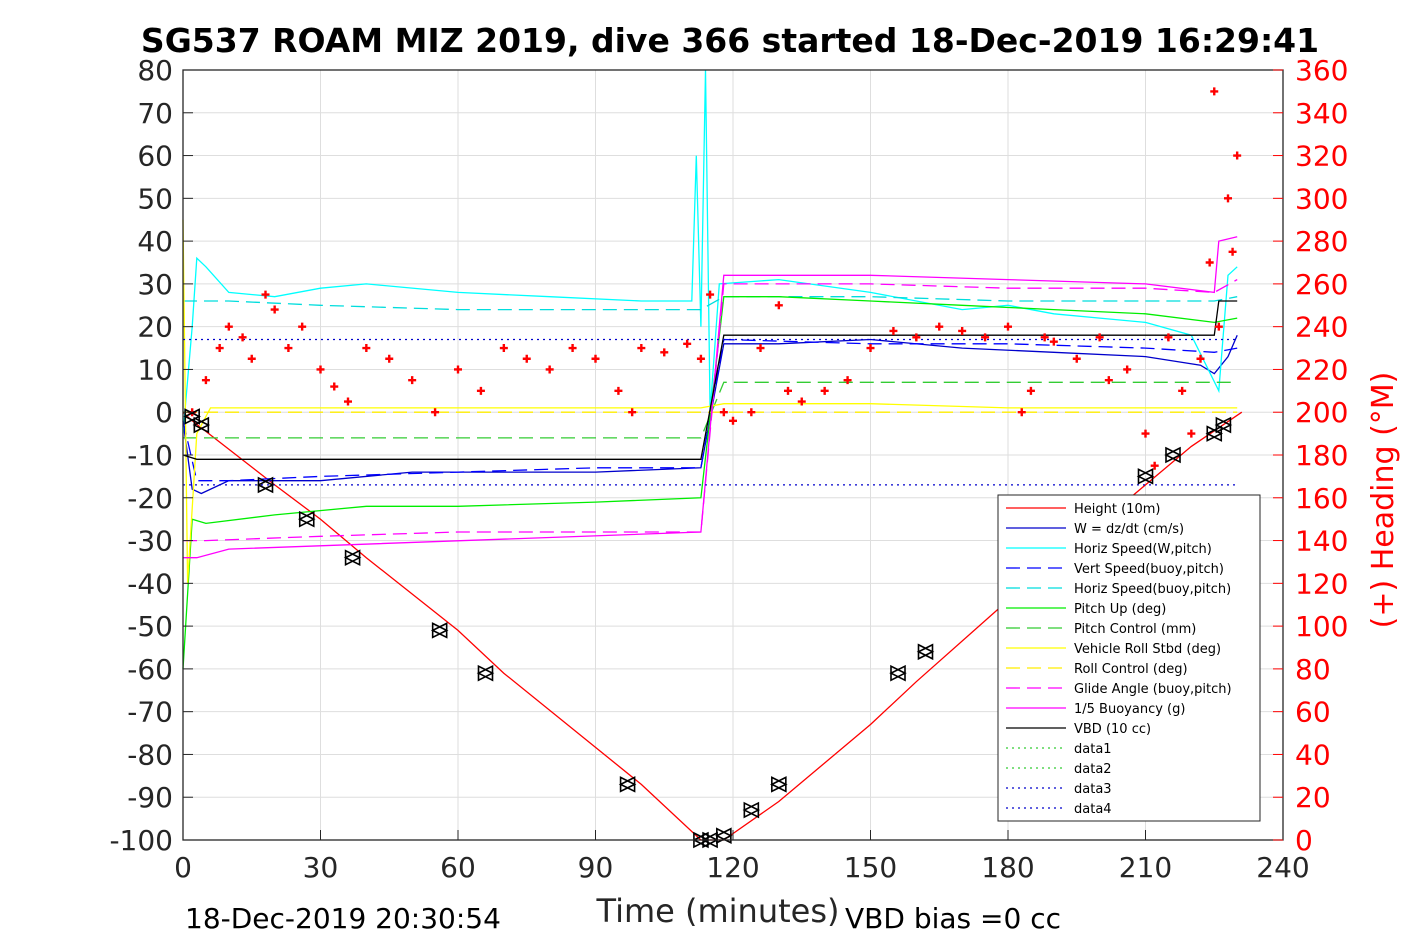  I want to click on y-right-tick-label: 80, so click(1313, 669).